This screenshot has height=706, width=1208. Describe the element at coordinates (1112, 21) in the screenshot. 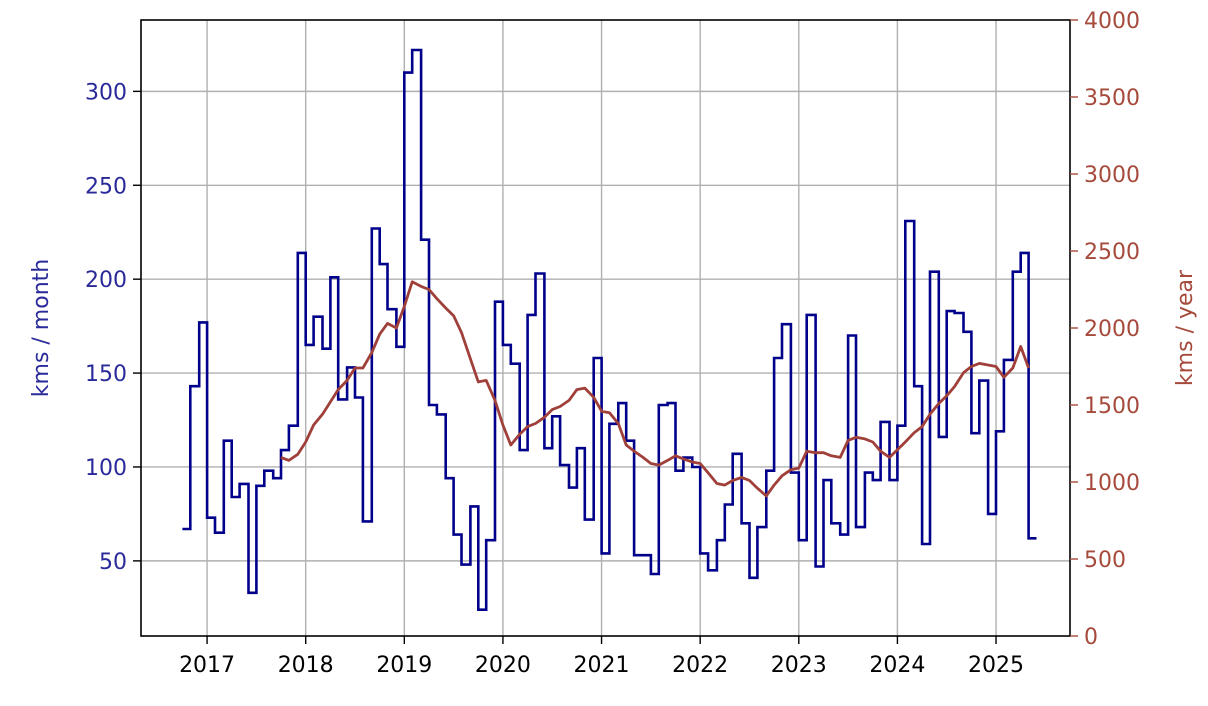

I see `right-y-tick-label: 4000` at that location.